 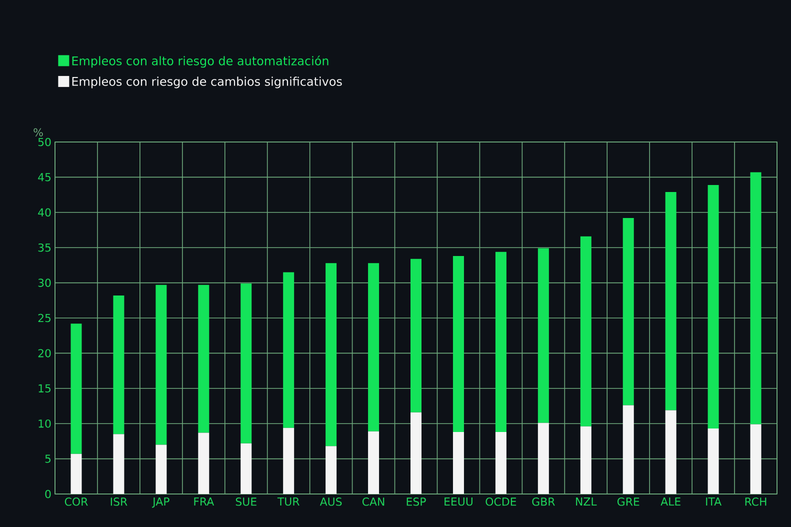 What do you see at coordinates (246, 502) in the screenshot?
I see `x-tick-label: SUE` at bounding box center [246, 502].